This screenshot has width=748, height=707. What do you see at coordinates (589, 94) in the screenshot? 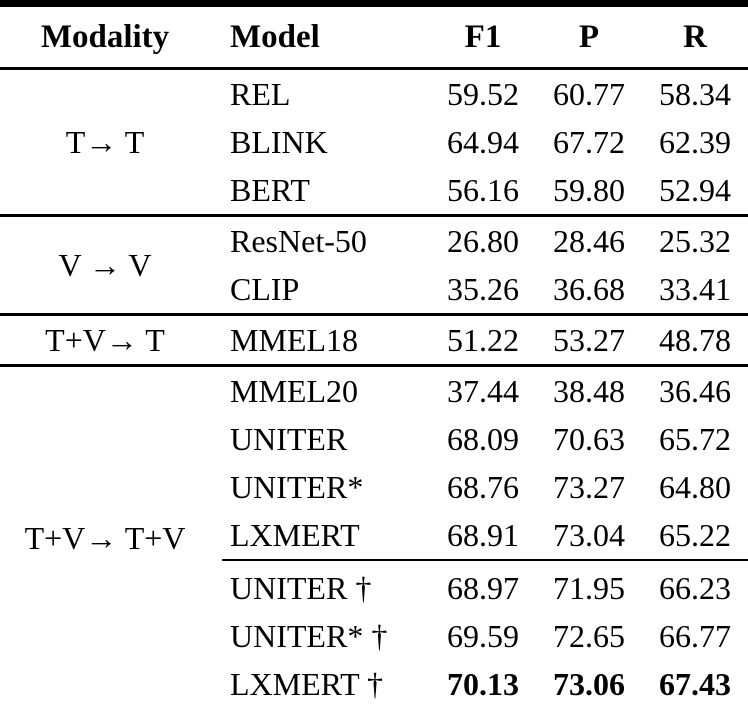
I see `p-cell: 60.77` at bounding box center [589, 94].